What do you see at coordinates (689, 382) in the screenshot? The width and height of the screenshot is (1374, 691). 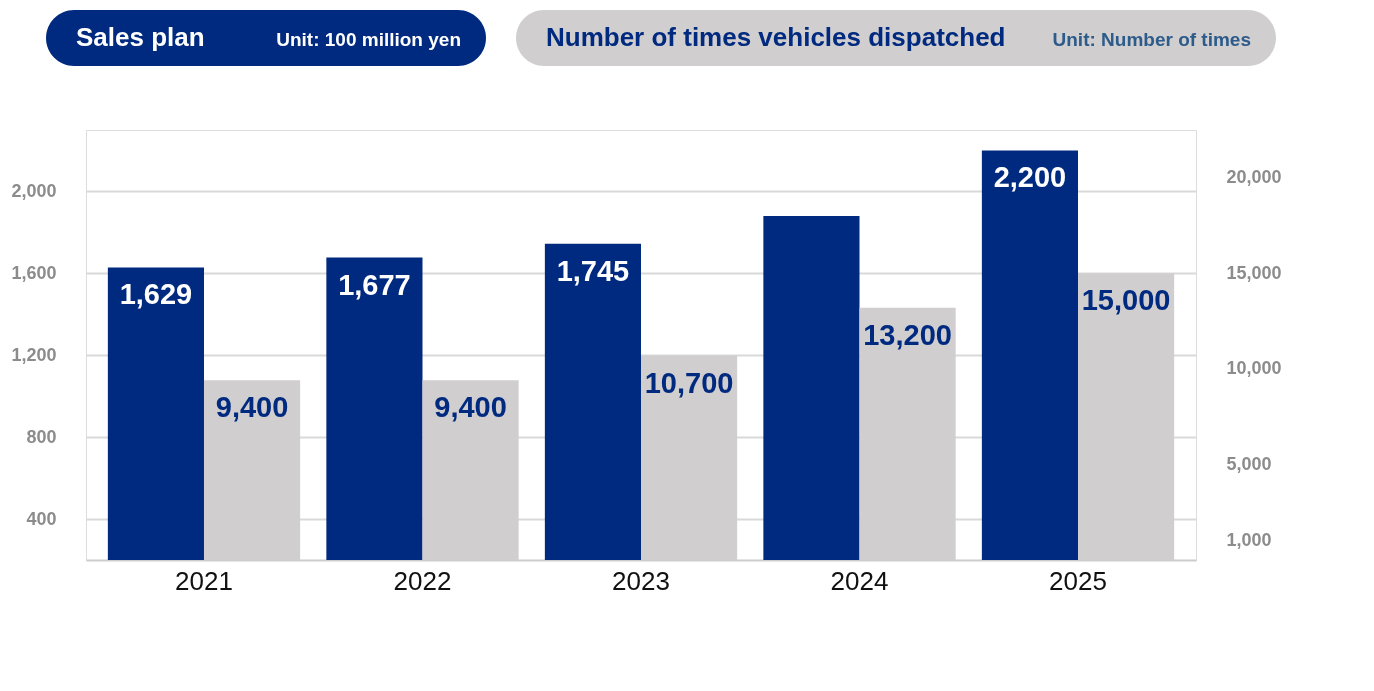 I see `data-label: 10,700` at bounding box center [689, 382].